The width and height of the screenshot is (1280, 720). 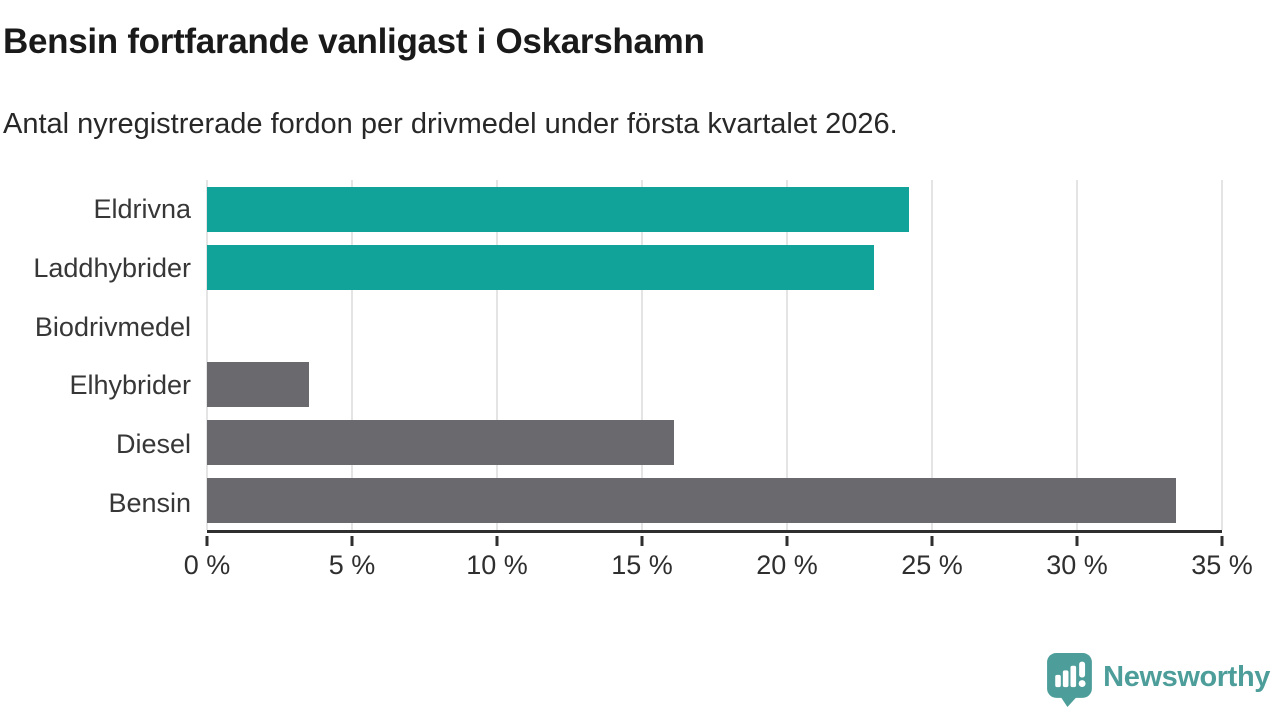 I want to click on x-tick-label: 25 %, so click(x=932, y=565).